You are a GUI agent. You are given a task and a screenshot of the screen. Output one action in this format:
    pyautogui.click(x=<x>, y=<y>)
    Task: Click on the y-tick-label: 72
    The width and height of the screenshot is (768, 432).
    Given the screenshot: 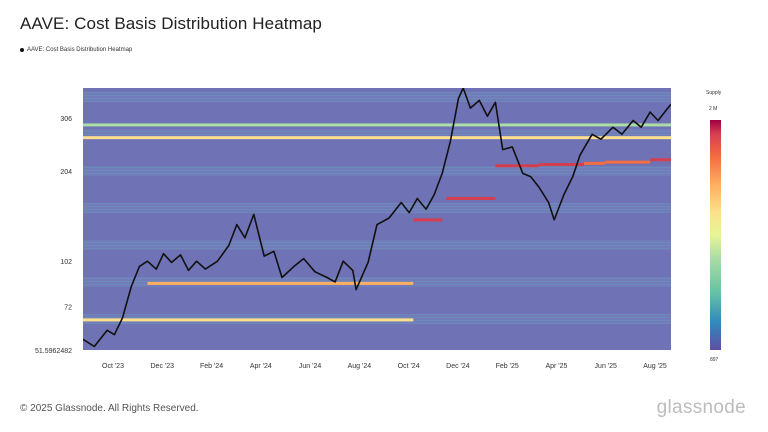 What is the action you would take?
    pyautogui.click(x=68, y=308)
    